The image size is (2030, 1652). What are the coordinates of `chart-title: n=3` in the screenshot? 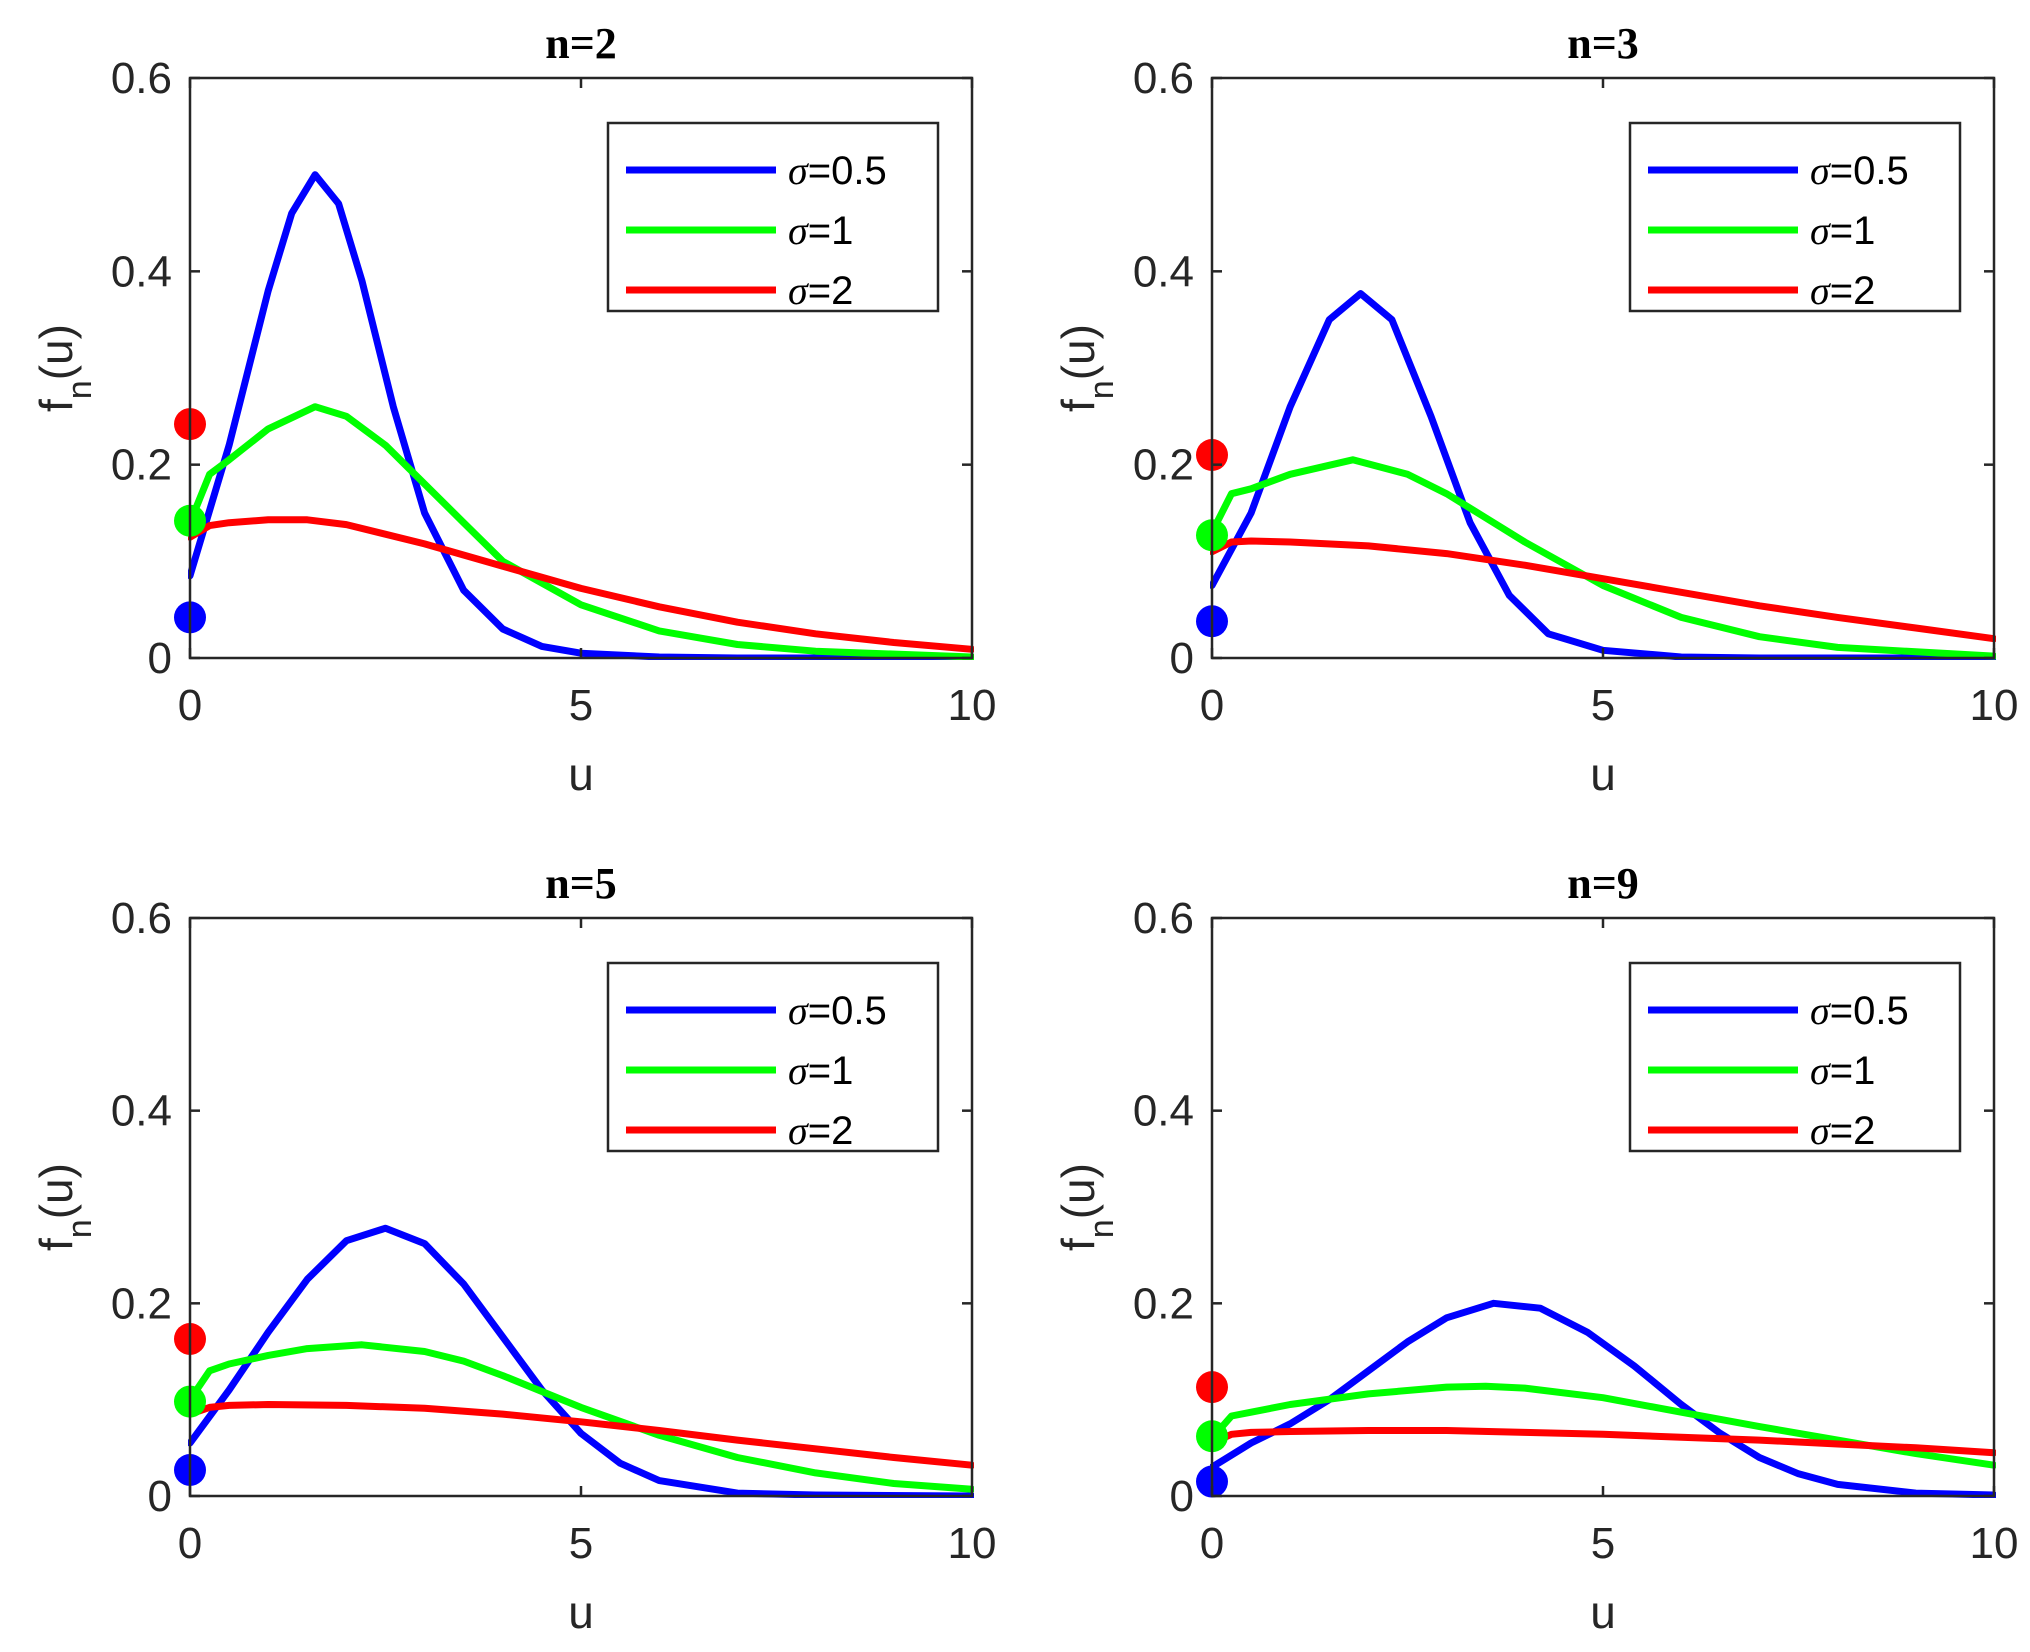 It's located at (1603, 43).